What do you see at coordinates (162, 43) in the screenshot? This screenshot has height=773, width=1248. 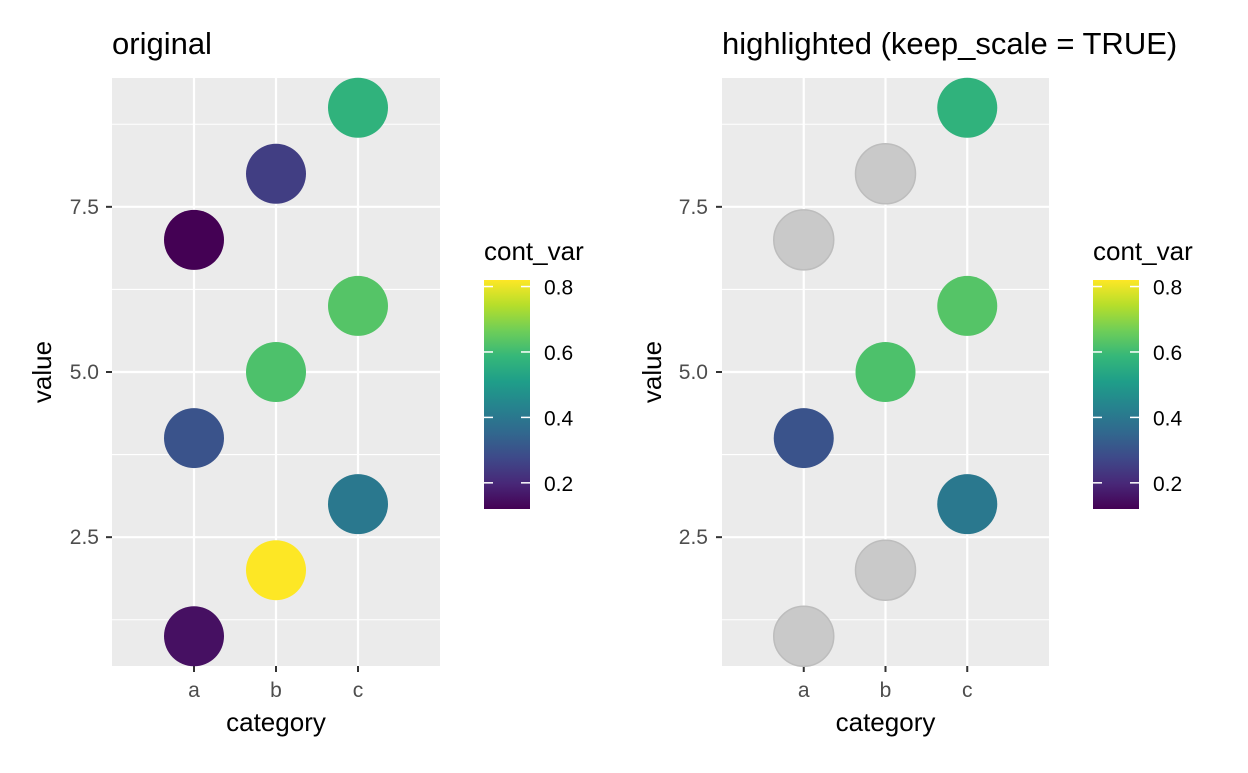 I see `chart-title: original` at bounding box center [162, 43].